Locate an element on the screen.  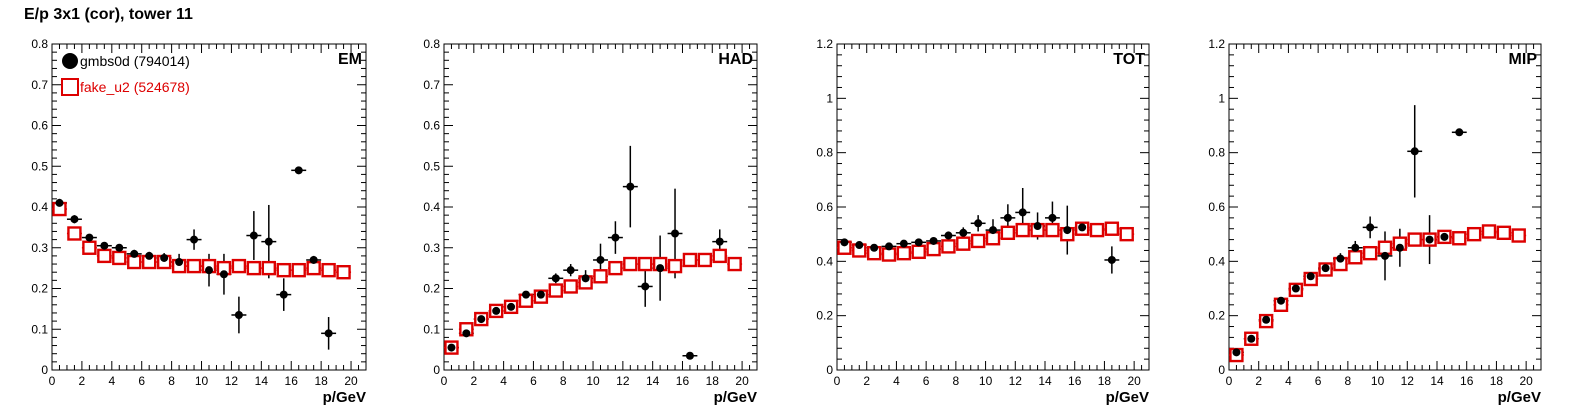
legend-label-fake-u2: fake_u2 (524678) is located at coordinates (135, 87).